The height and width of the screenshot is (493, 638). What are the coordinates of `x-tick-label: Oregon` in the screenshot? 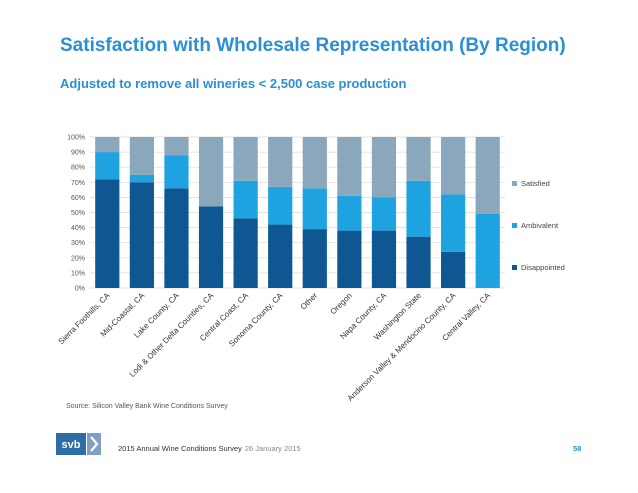 It's located at (341, 303).